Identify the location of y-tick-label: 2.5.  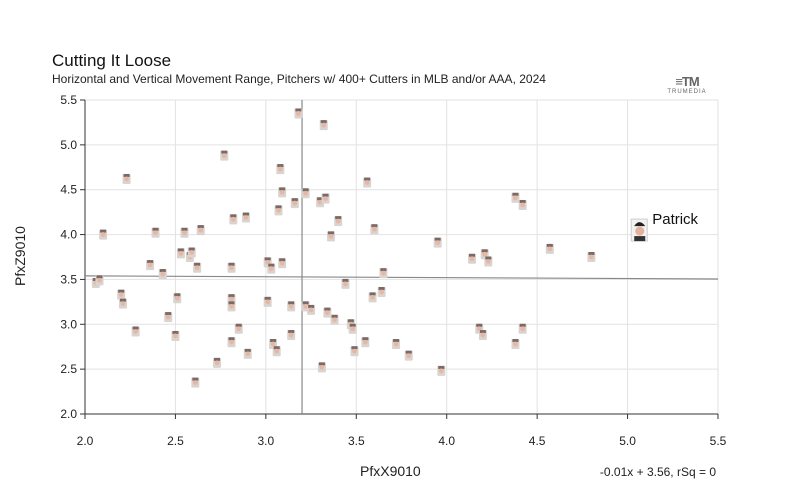
(68, 369).